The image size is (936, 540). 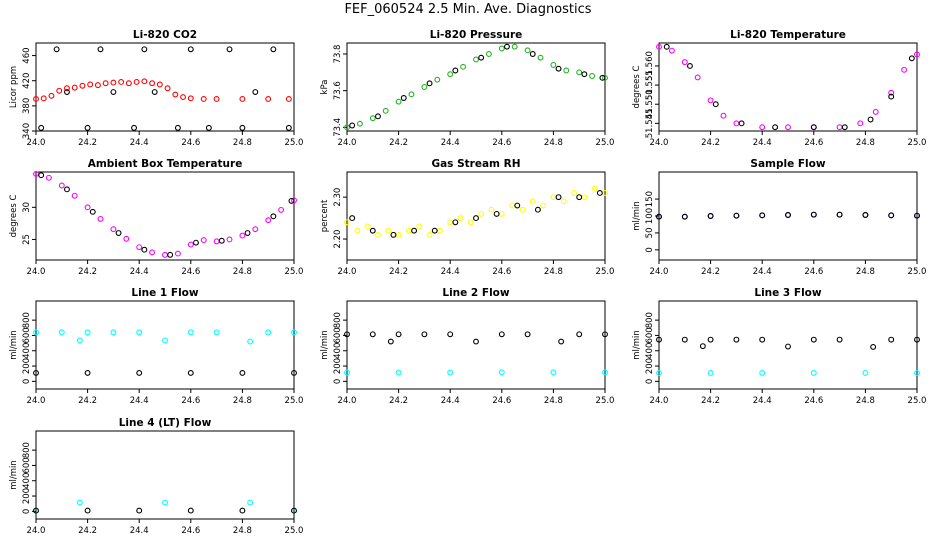 I want to click on plot-frame, so click(x=788, y=87).